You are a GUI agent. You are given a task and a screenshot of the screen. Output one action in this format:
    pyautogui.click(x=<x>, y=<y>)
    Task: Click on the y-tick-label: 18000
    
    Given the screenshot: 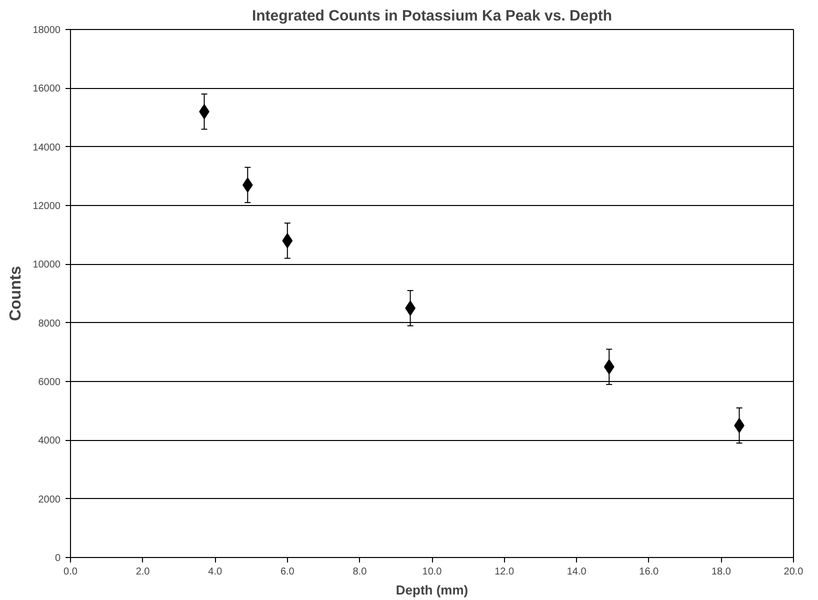 What is the action you would take?
    pyautogui.click(x=46, y=30)
    